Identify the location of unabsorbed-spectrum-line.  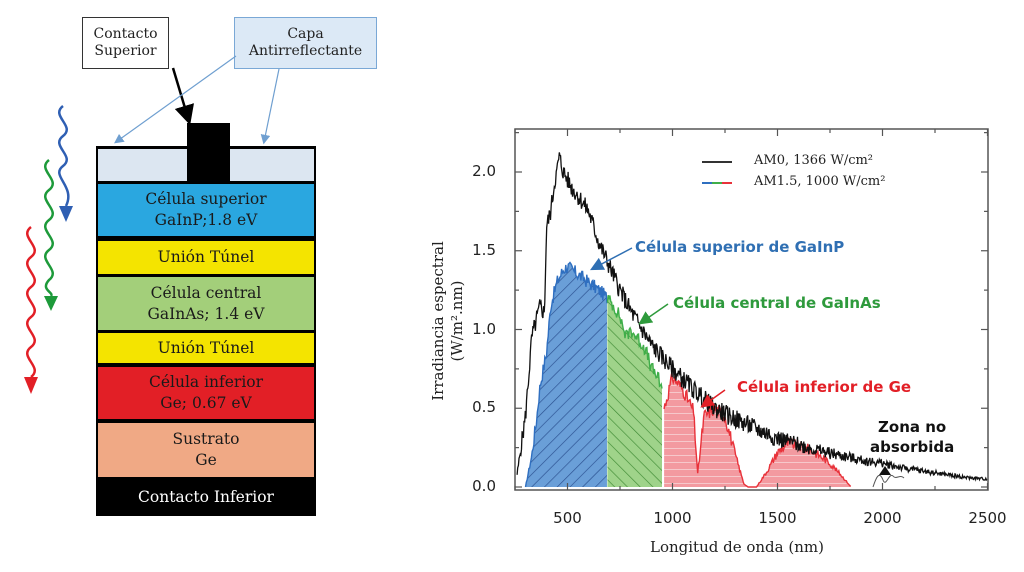
(888, 481).